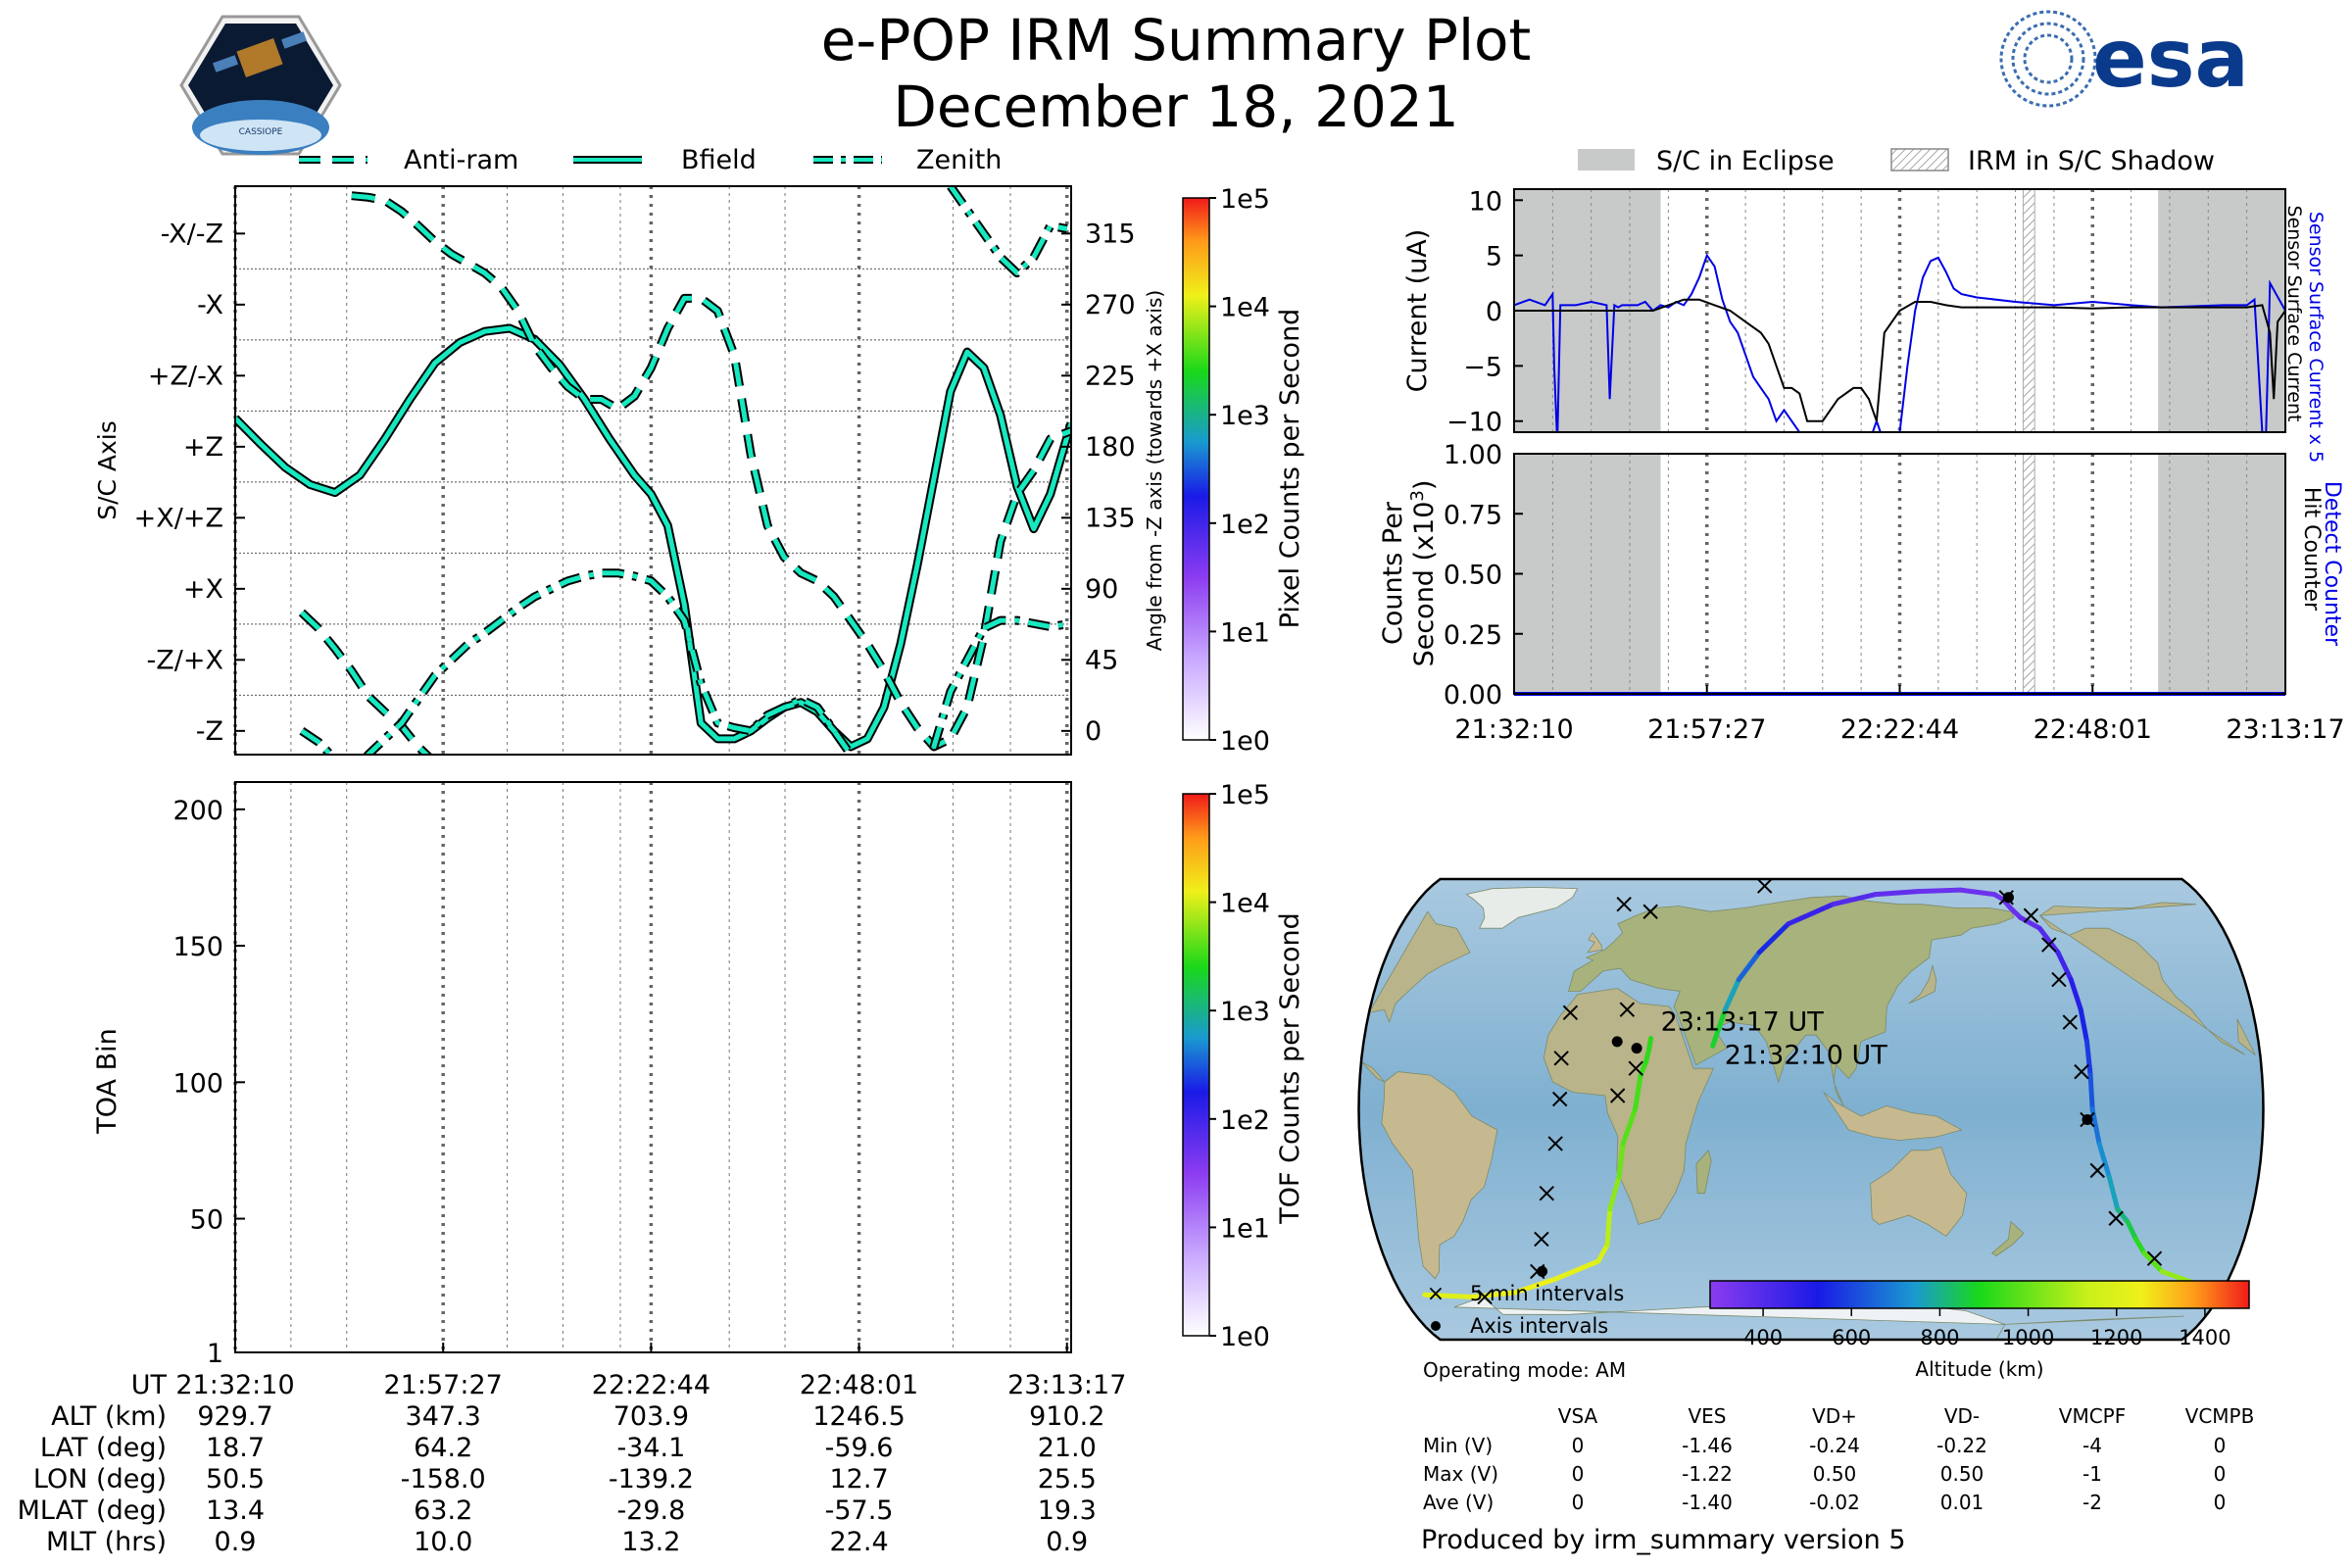  I want to click on voltage-value: -4, so click(2092, 1445).